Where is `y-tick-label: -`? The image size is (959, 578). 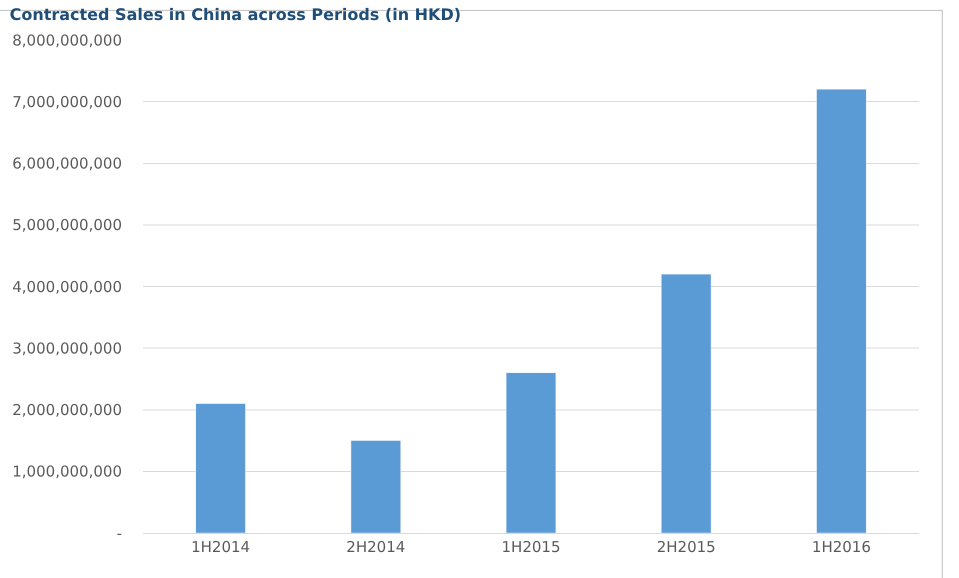
y-tick-label: - is located at coordinates (119, 533).